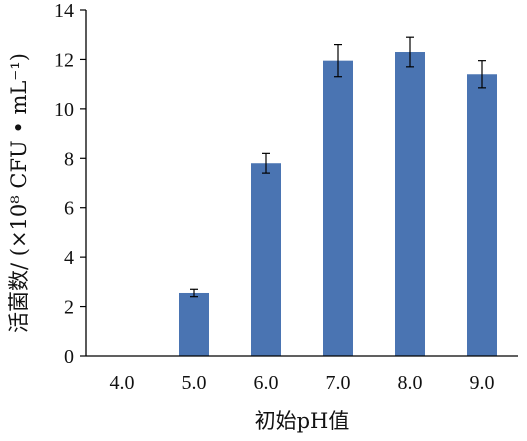 The width and height of the screenshot is (527, 441). I want to click on x-tick-label: 9.0, so click(482, 383).